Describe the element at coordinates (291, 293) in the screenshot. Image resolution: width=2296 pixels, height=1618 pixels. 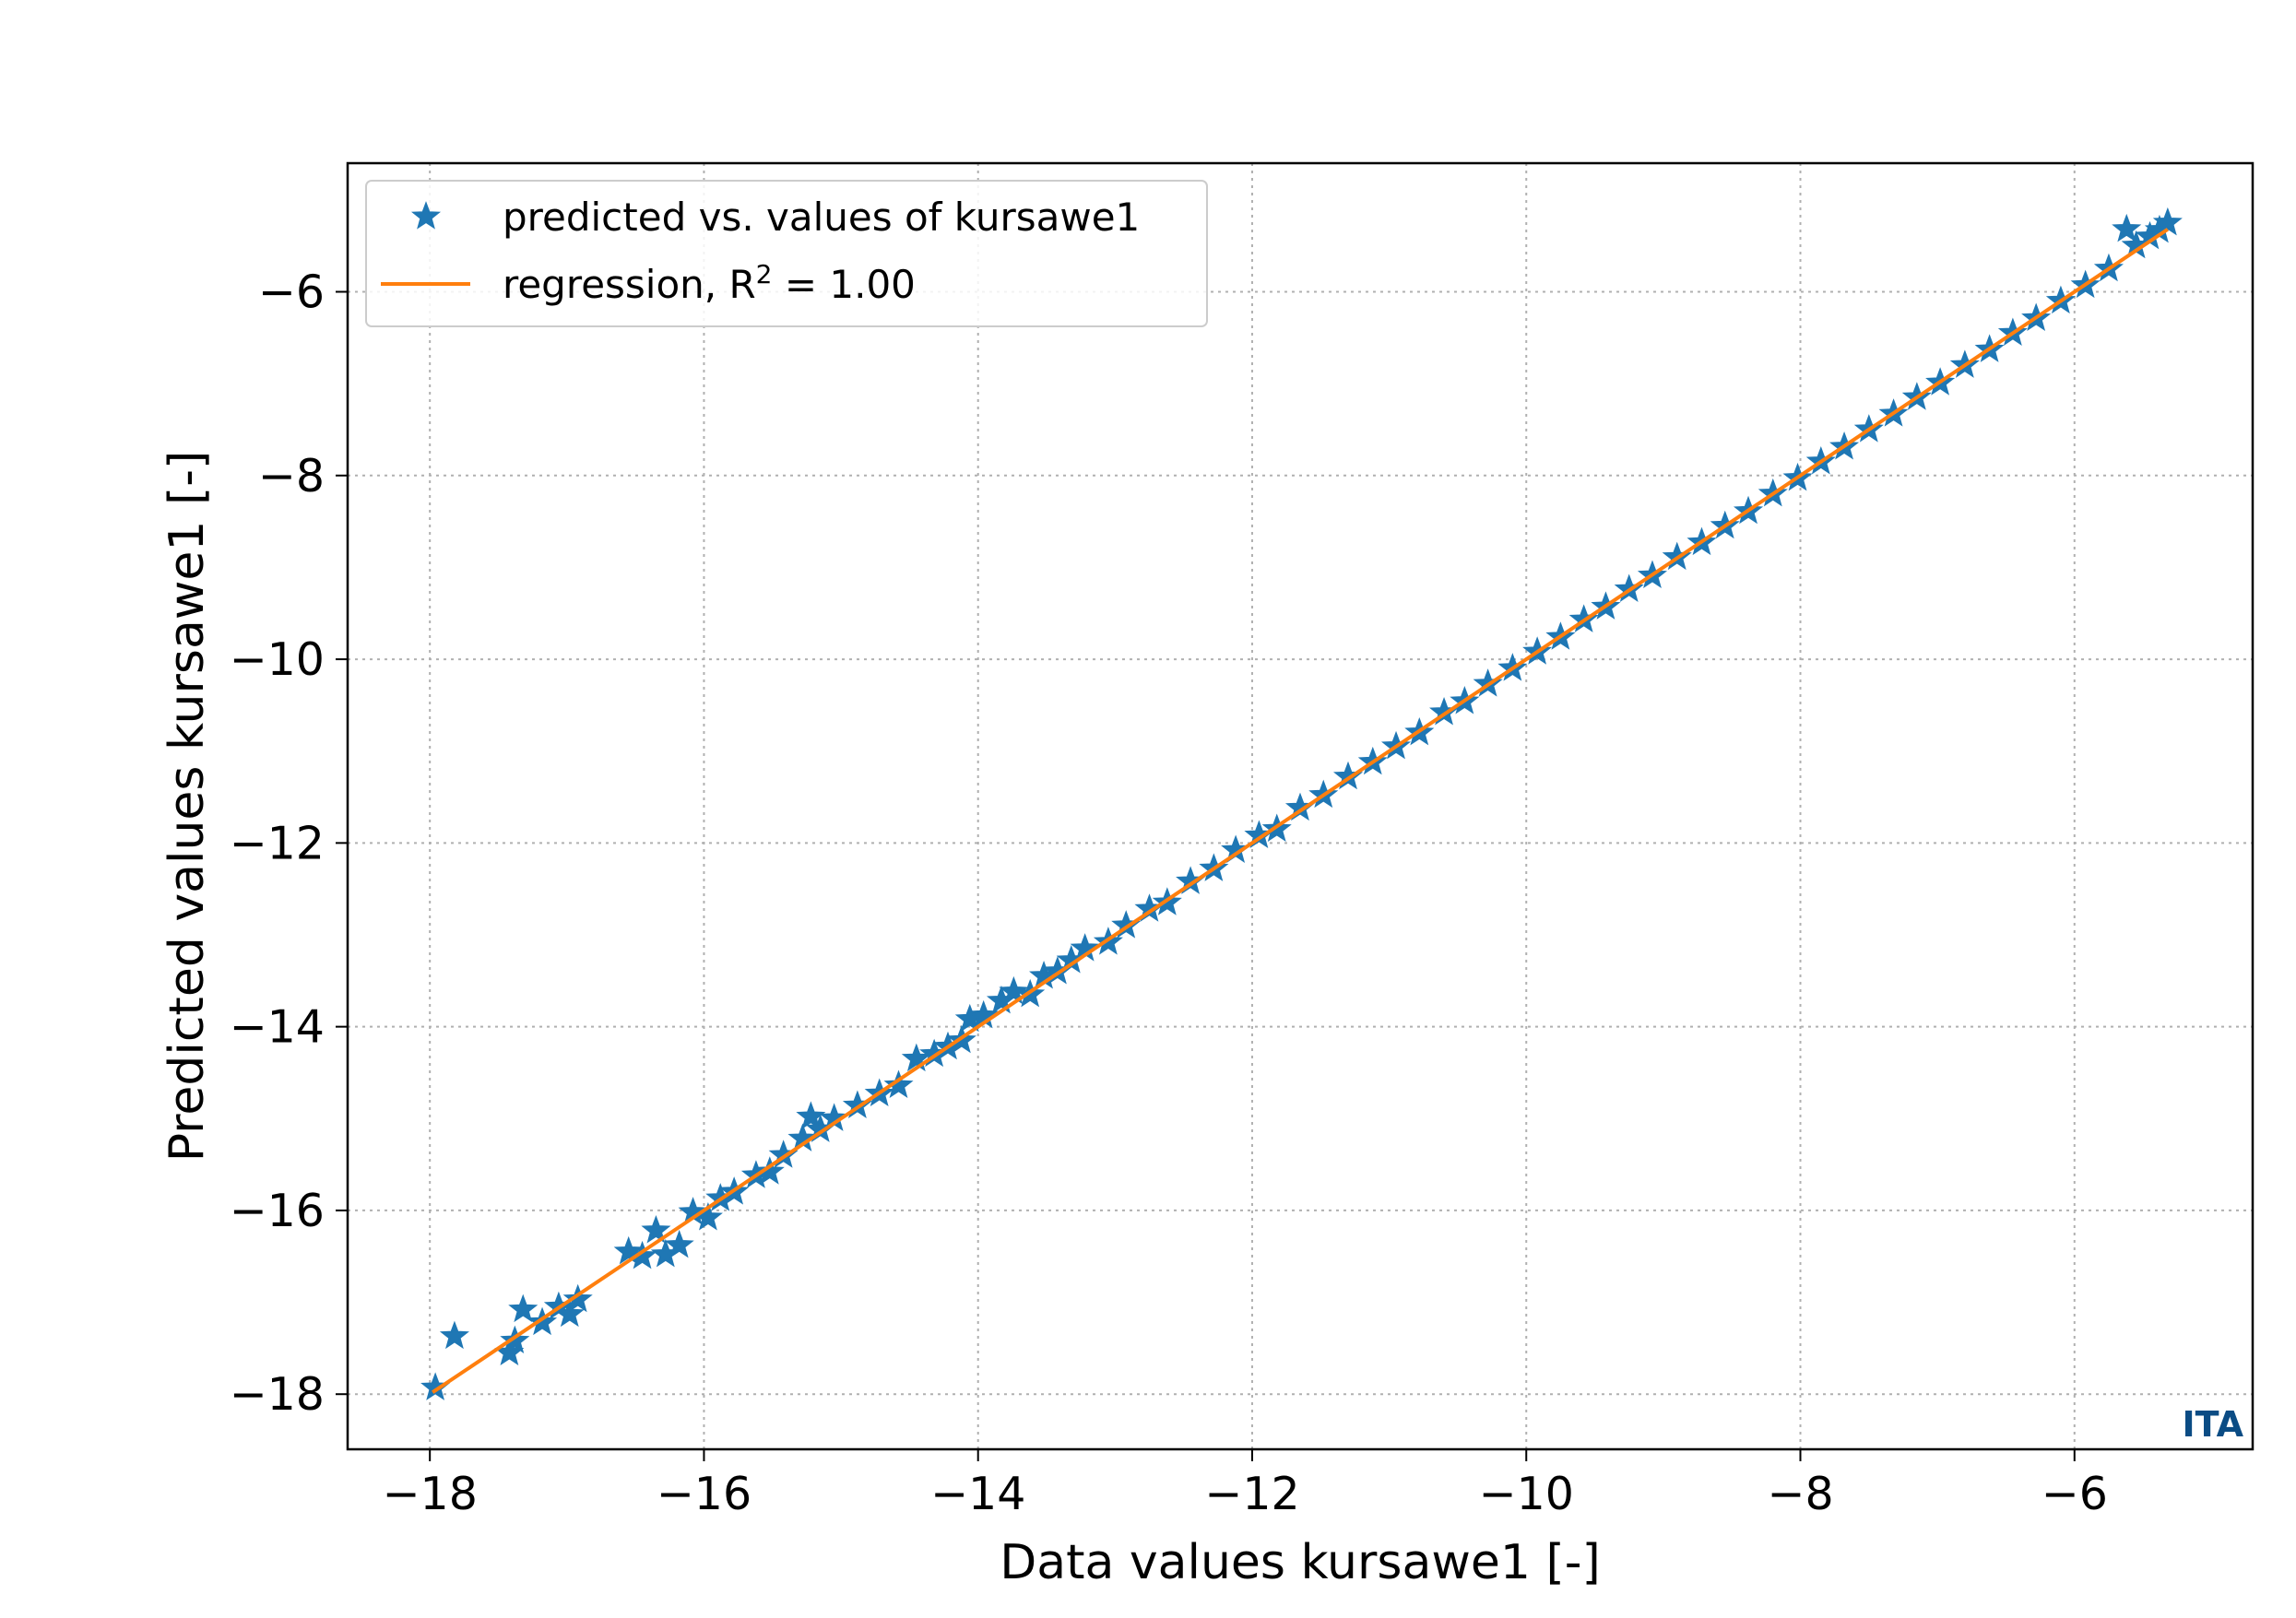
I see `y-tick-label: −6` at that location.